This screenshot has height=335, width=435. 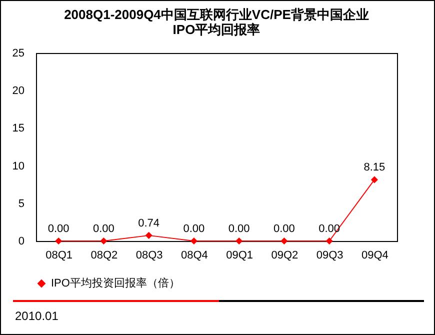 What do you see at coordinates (194, 256) in the screenshot?
I see `x-tick-label: 08Q4` at bounding box center [194, 256].